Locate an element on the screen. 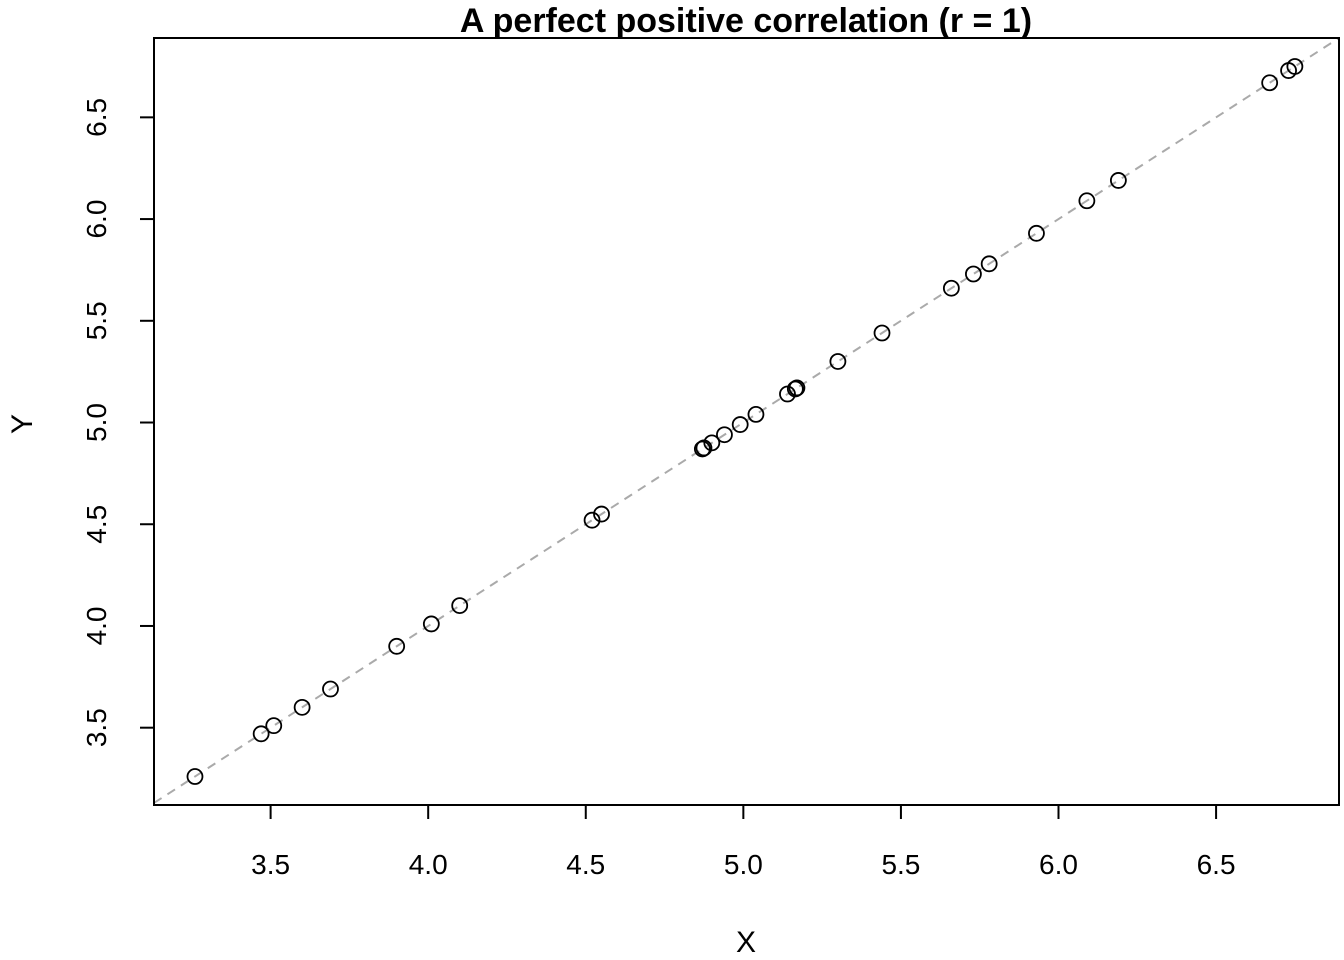 This screenshot has height=960, width=1344. y-tick-label: 5.0 is located at coordinates (96, 422).